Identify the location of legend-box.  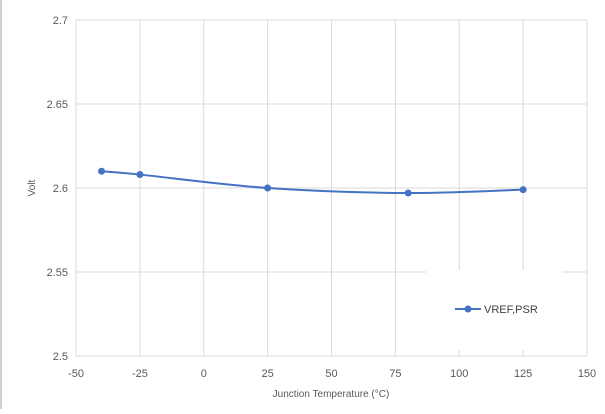
(494, 310).